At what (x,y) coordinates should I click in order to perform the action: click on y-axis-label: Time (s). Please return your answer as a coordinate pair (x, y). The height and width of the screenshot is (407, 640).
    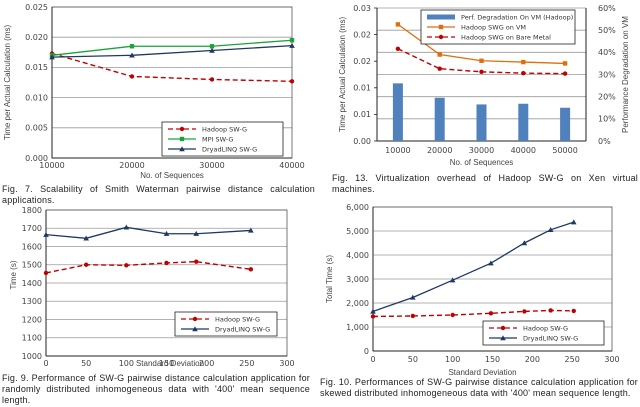
    Looking at the image, I should click on (13, 274).